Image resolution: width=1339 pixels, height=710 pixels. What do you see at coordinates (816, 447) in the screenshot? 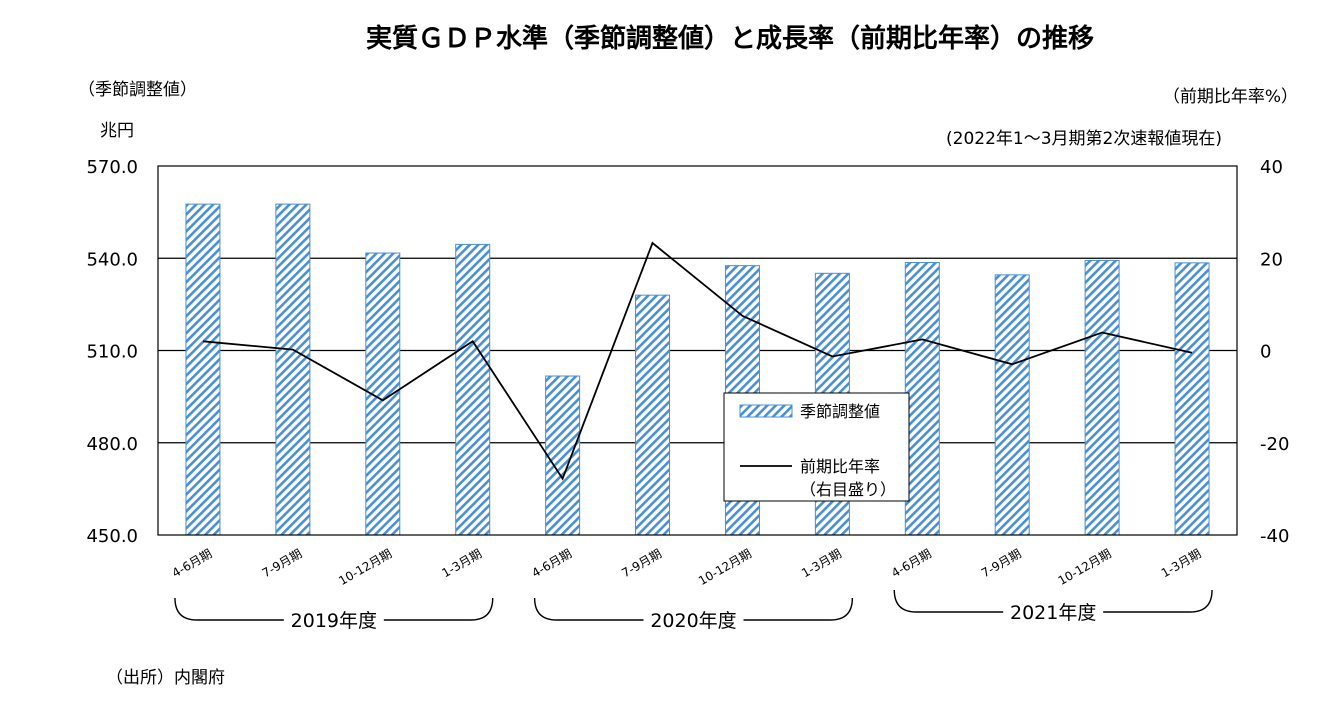
I see `legend: 季節調整値 前期比年率 （右目盛り）` at bounding box center [816, 447].